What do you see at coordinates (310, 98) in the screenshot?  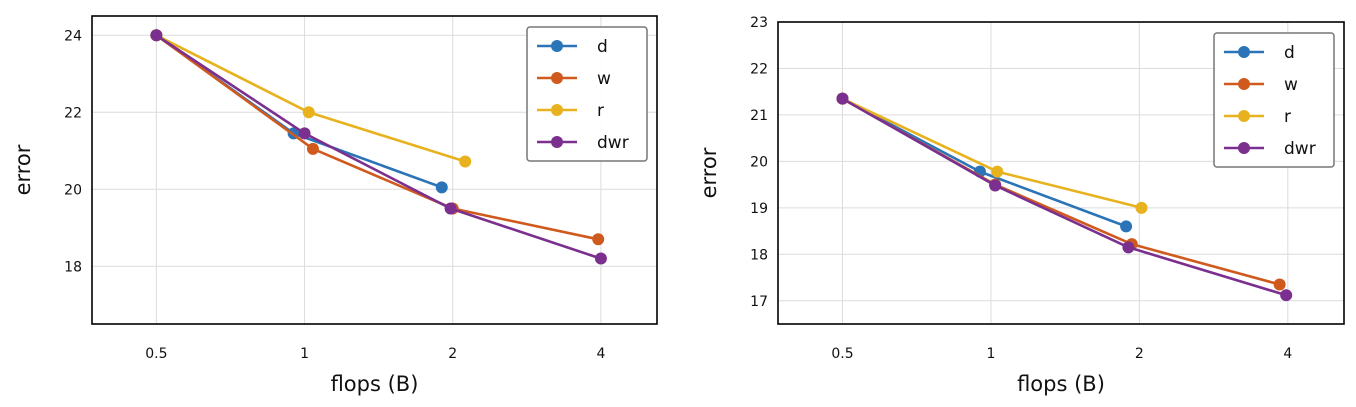 I see `series-line-r` at bounding box center [310, 98].